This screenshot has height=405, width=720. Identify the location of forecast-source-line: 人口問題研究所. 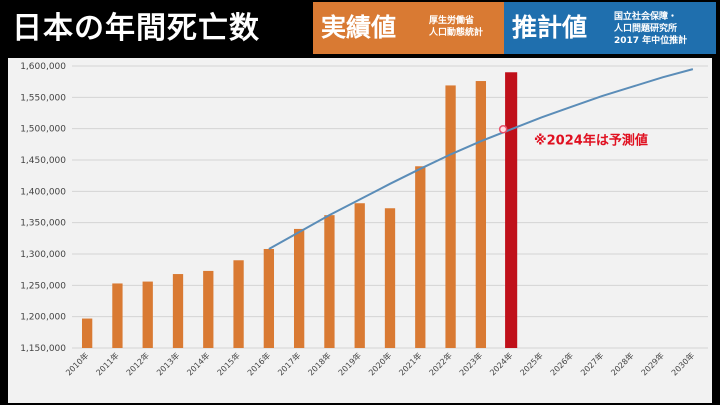
(646, 29).